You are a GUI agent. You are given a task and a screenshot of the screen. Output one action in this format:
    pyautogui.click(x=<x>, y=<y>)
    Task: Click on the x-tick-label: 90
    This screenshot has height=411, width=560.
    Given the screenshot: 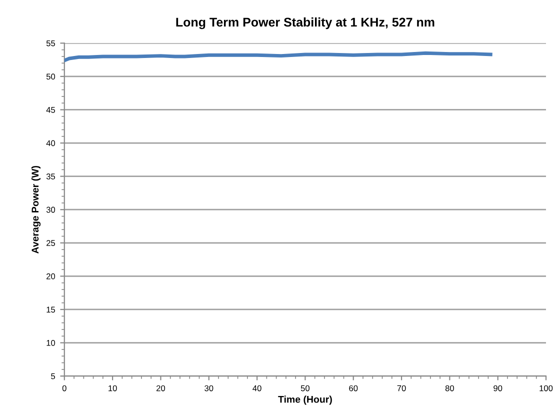 What is the action you would take?
    pyautogui.click(x=498, y=388)
    